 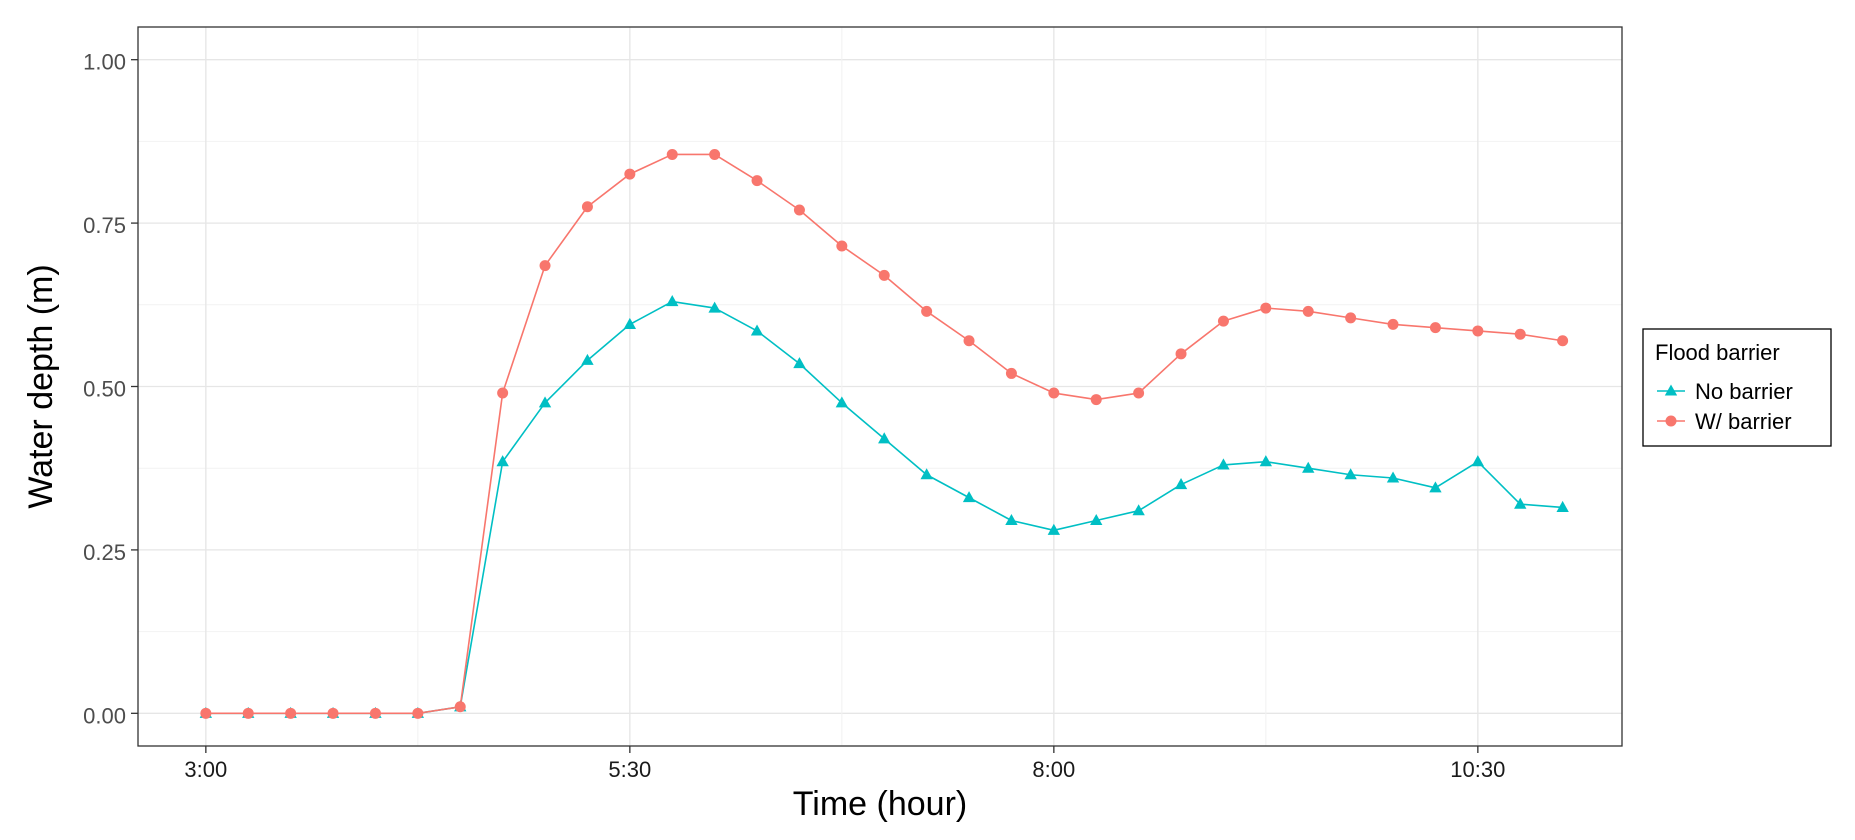 I want to click on legend-box, so click(x=1737, y=387).